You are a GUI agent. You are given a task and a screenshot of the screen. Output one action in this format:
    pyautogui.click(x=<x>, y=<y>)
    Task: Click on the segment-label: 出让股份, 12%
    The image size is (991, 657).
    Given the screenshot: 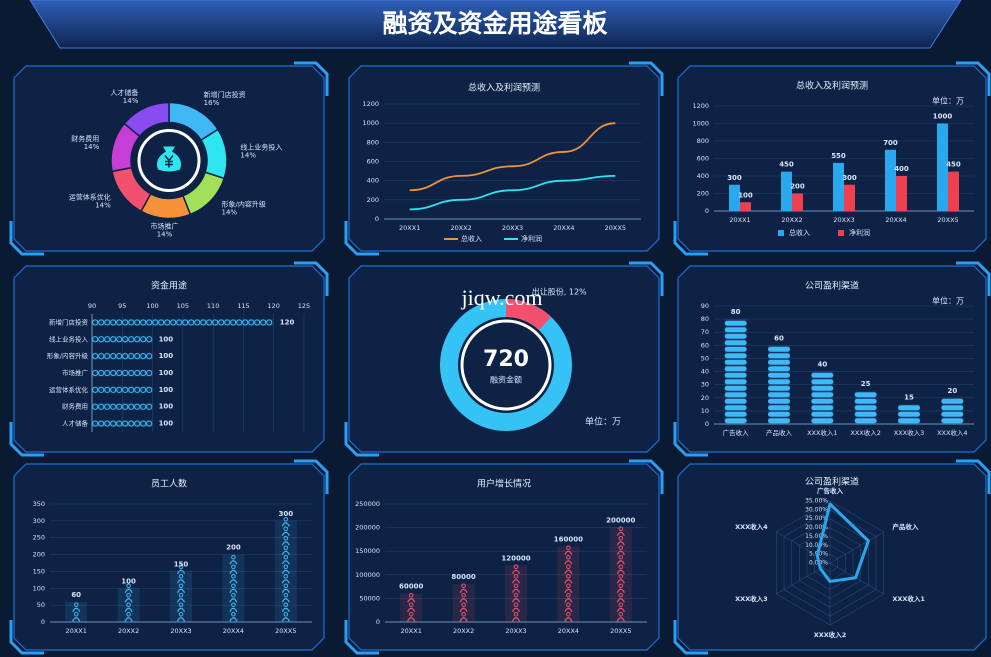 What is the action you would take?
    pyautogui.click(x=559, y=292)
    